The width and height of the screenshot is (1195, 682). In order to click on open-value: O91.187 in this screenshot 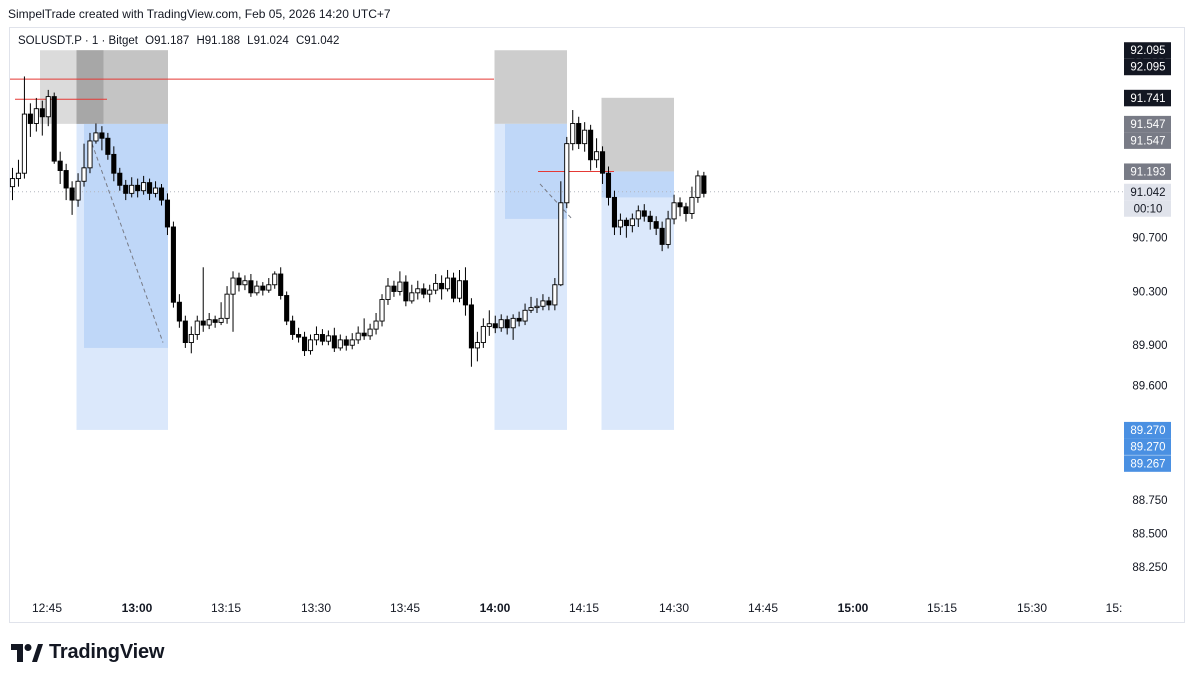, I will do `click(167, 41)`.